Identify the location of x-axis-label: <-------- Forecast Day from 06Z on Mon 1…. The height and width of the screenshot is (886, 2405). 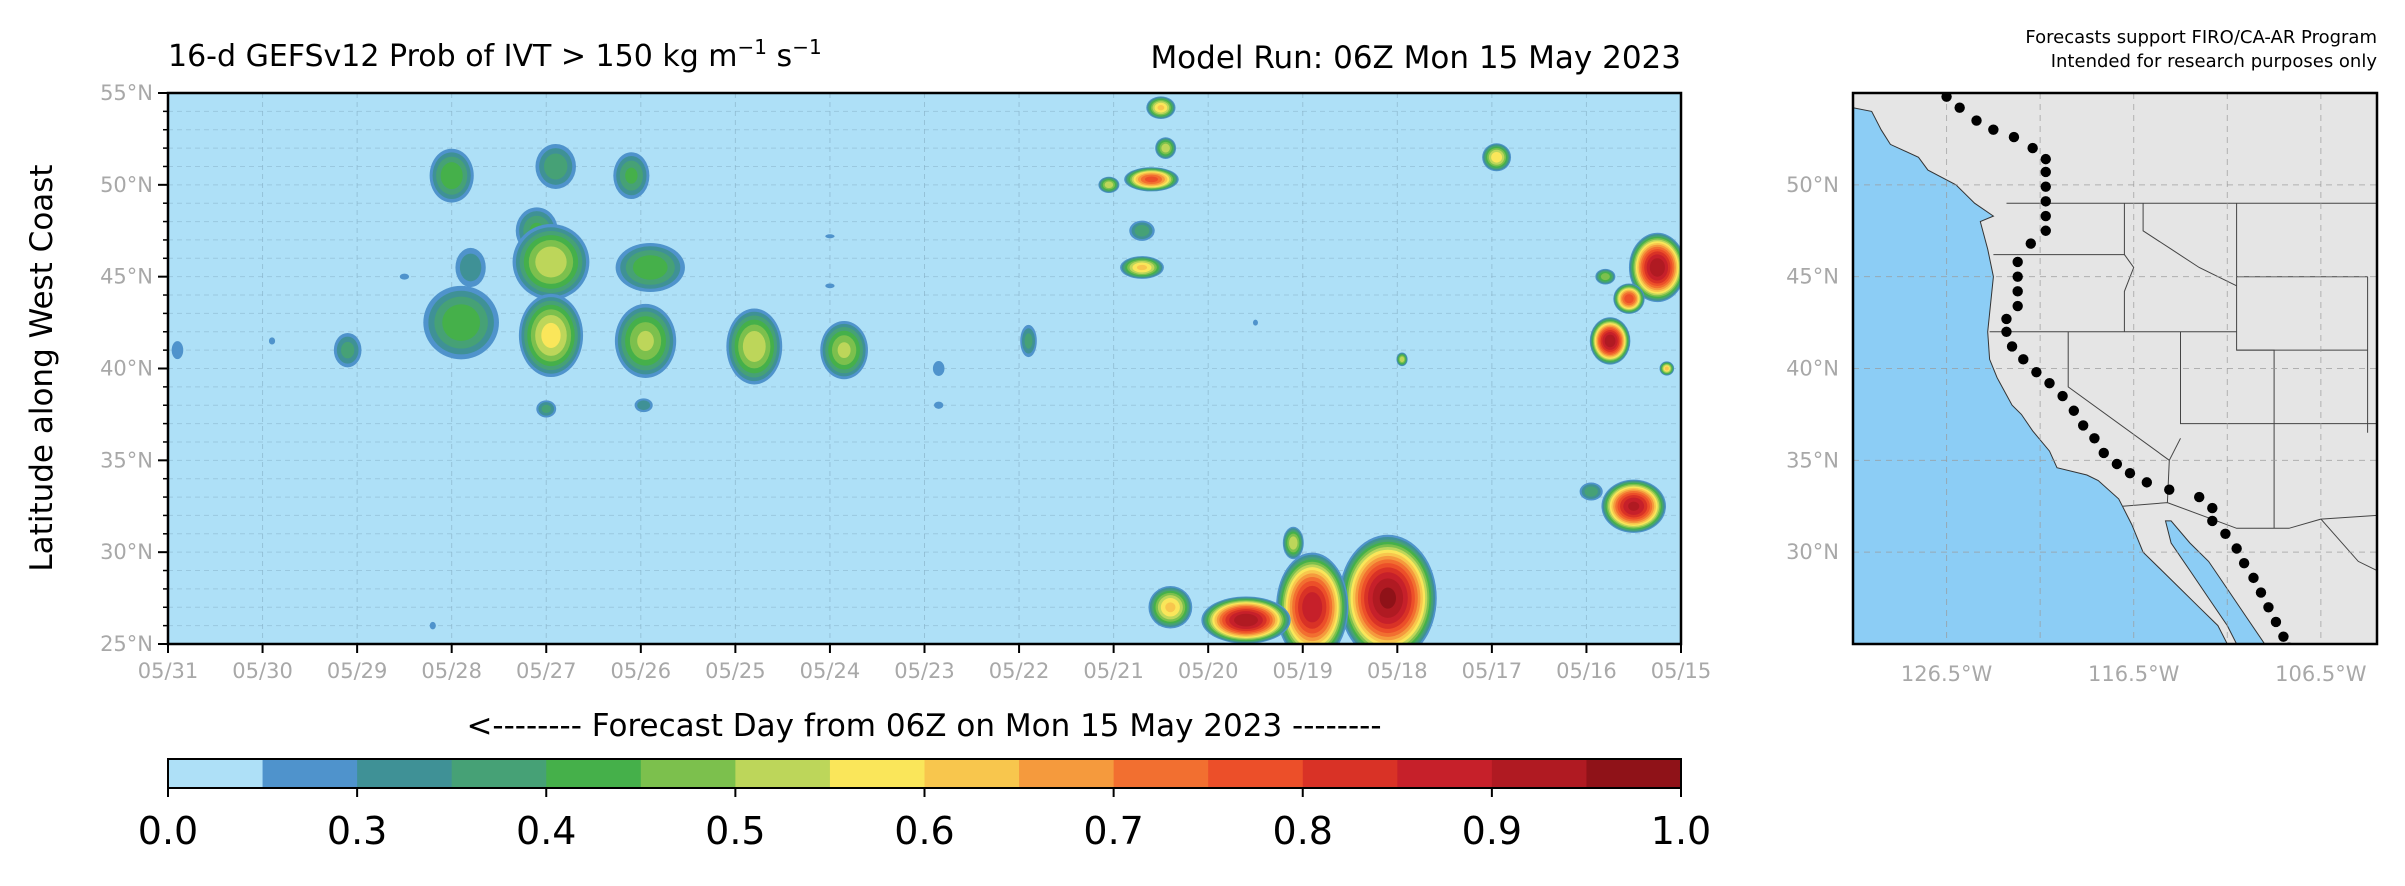
(923, 726).